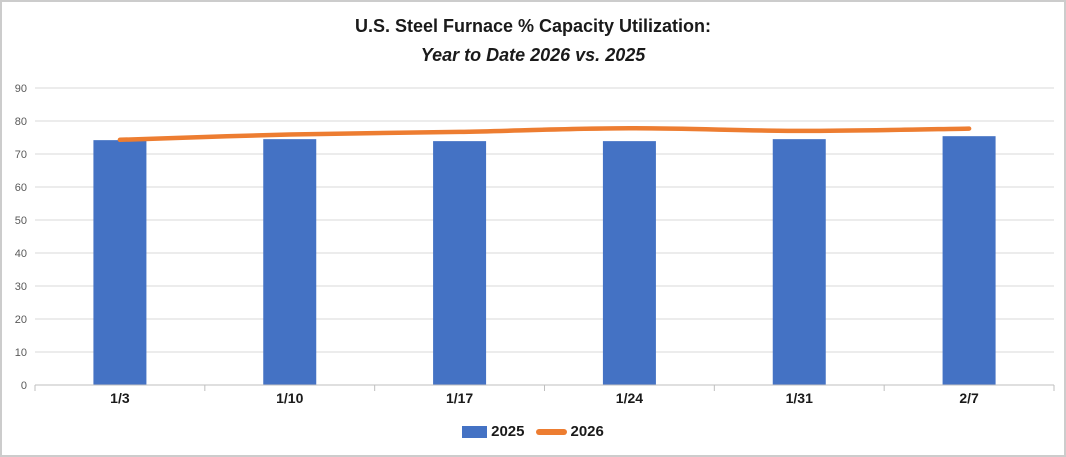 This screenshot has height=457, width=1066. I want to click on legend-item-2025: 2025, so click(493, 431).